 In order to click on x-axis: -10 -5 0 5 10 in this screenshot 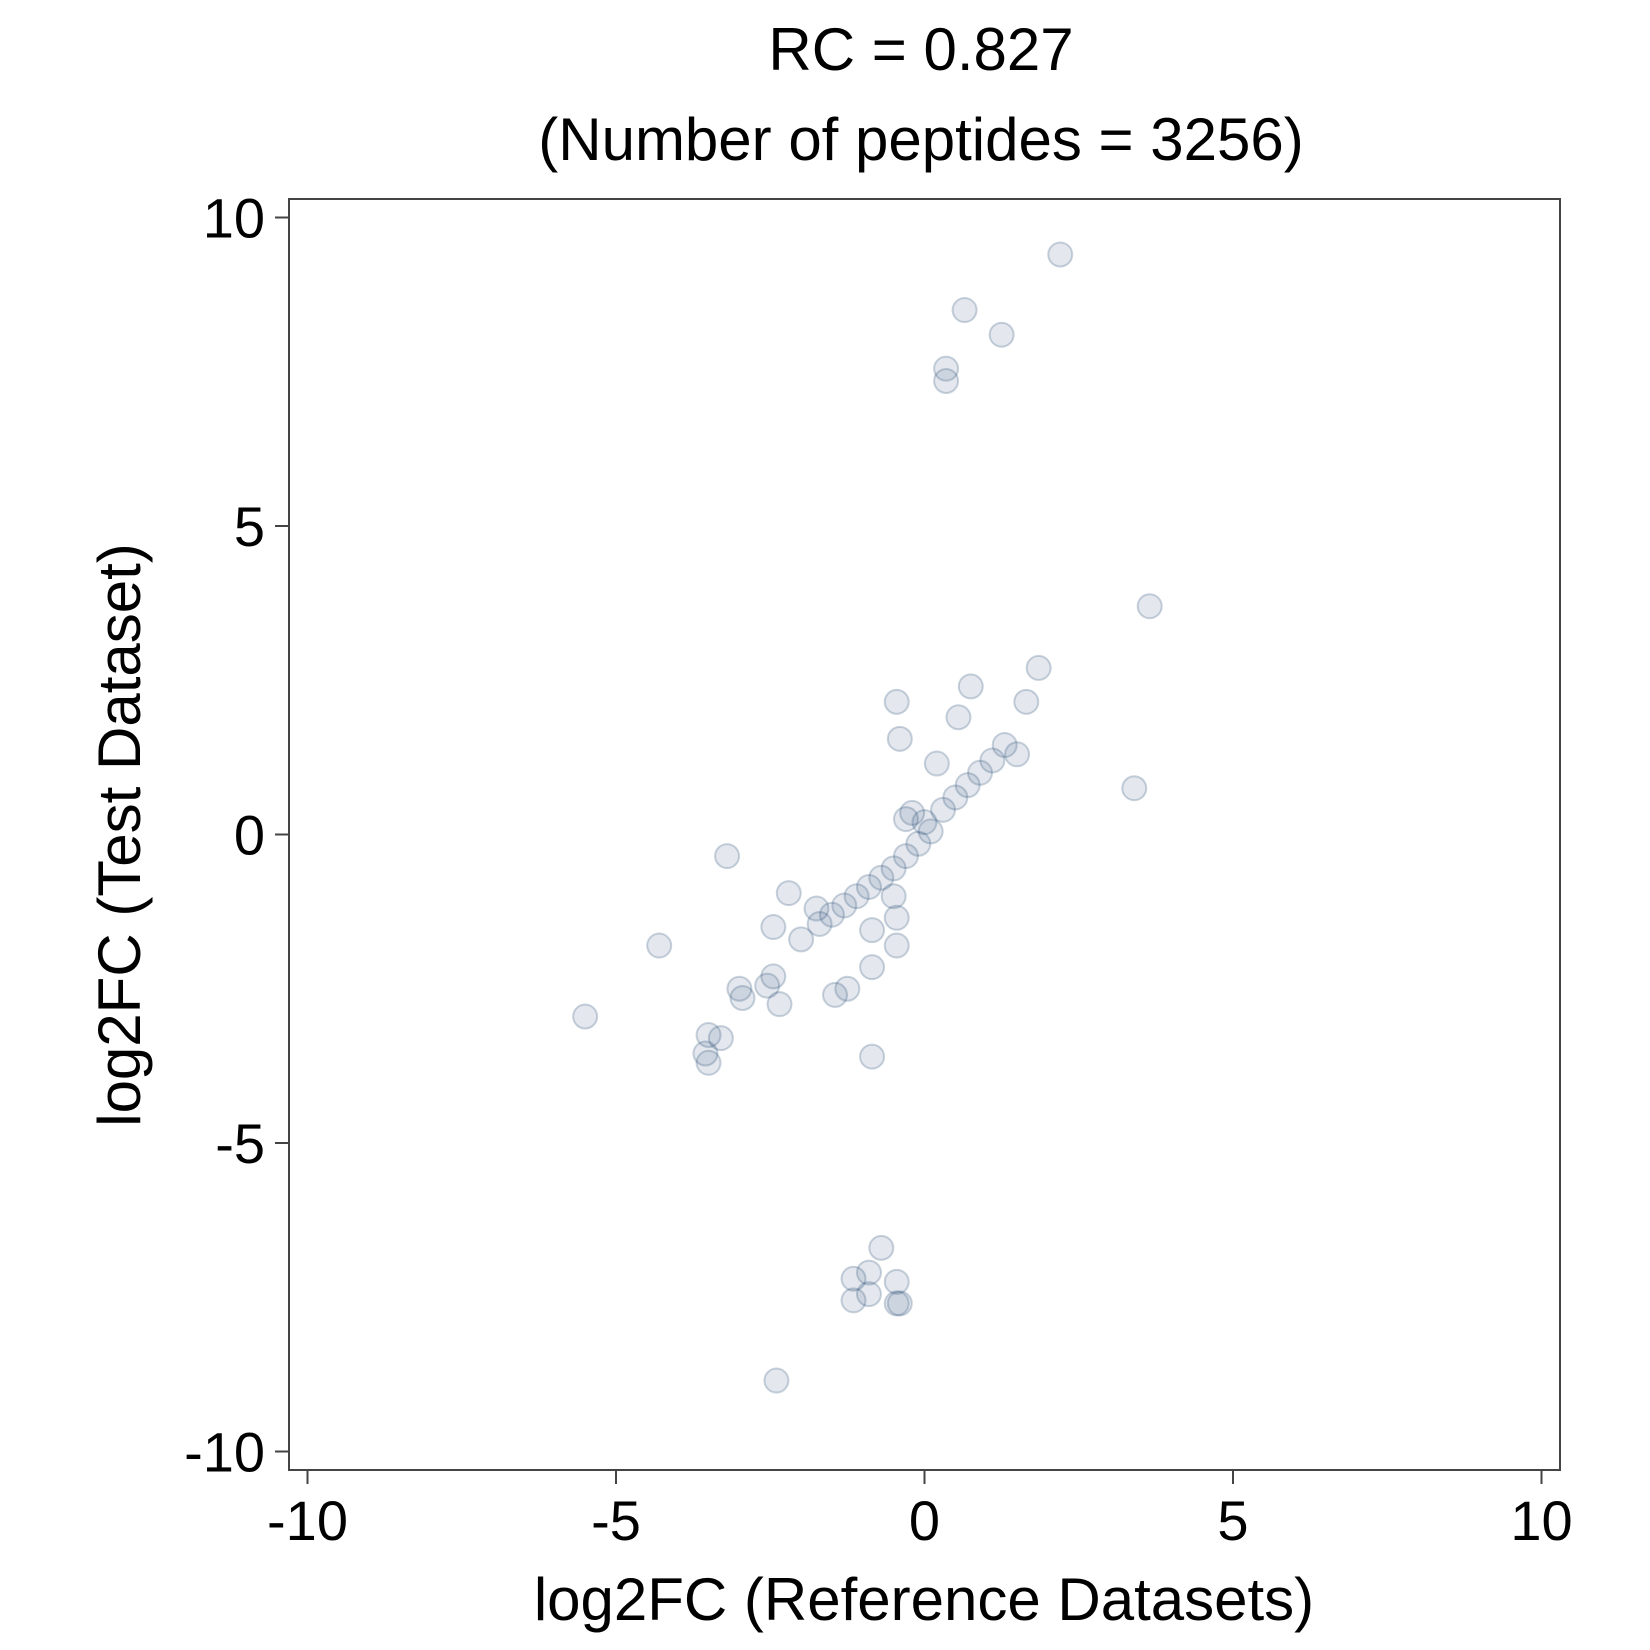, I will do `click(920, 1510)`.